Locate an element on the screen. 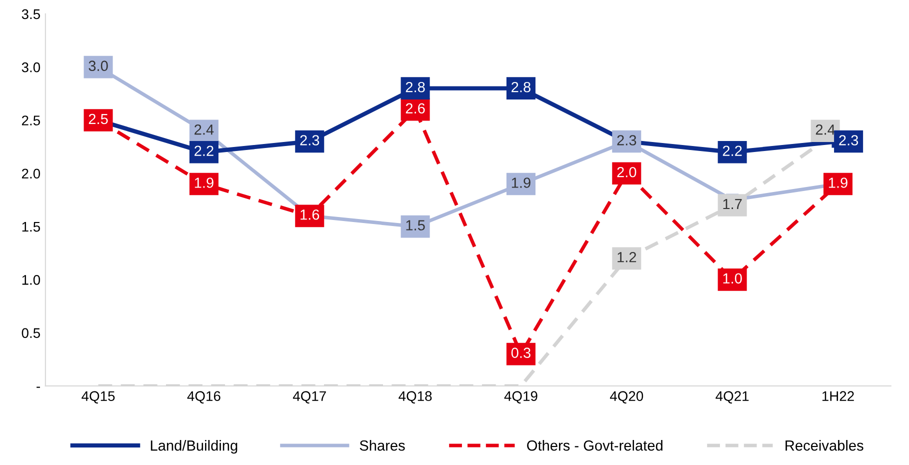  y-tick-label: 1.0 is located at coordinates (31, 280).